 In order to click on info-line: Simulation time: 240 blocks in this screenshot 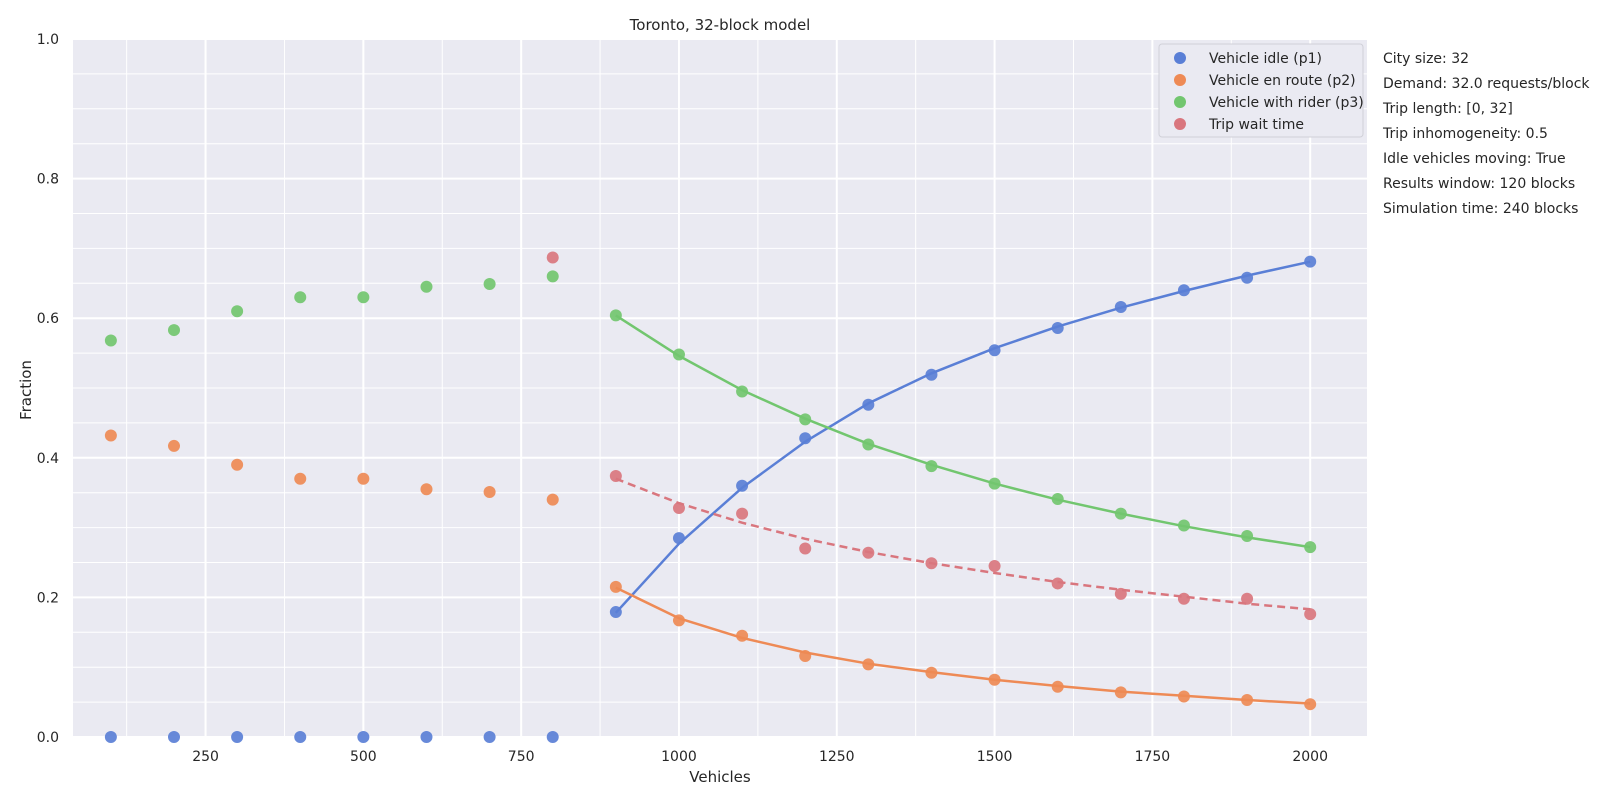, I will do `click(1480, 209)`.